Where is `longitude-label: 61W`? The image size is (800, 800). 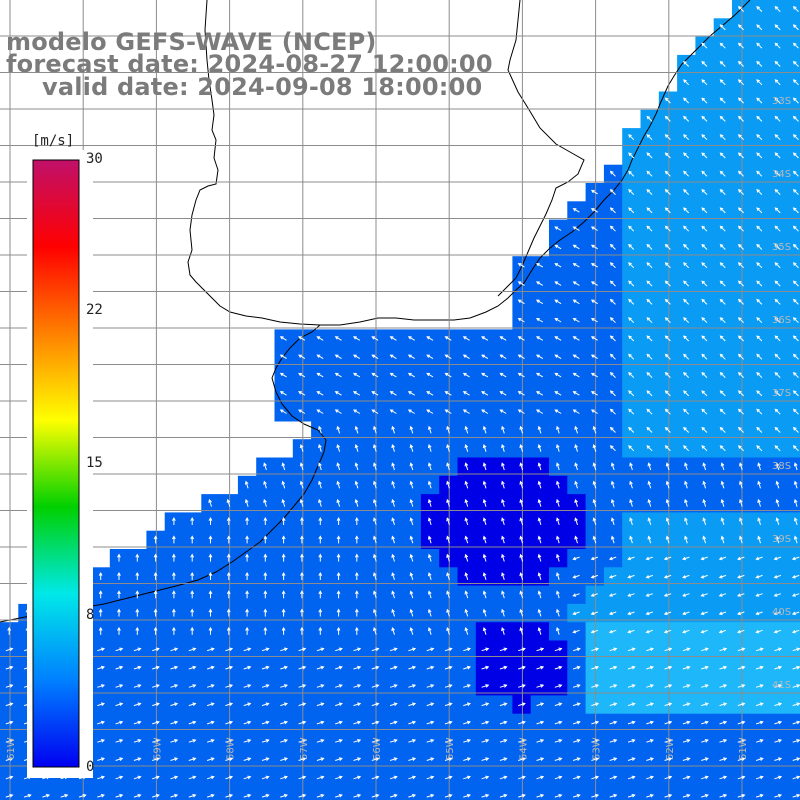 longitude-label: 61W is located at coordinates (11, 748).